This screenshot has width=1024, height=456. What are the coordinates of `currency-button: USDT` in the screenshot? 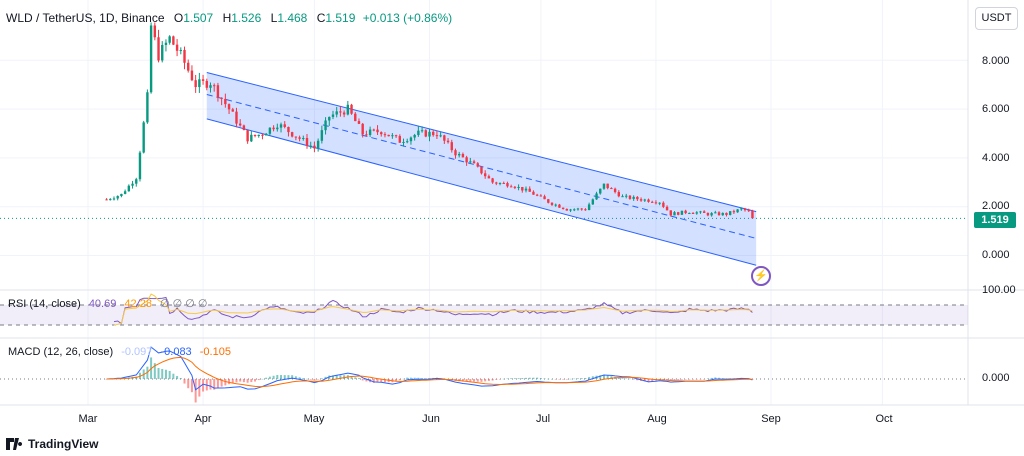 It's located at (996, 18).